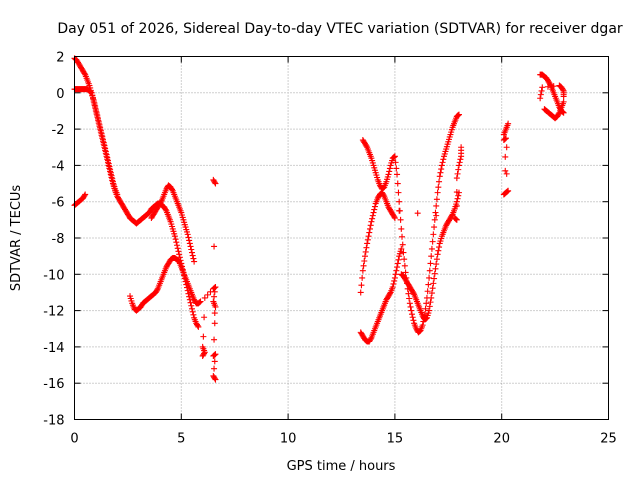  I want to click on y-tick-label: -16, so click(53, 384).